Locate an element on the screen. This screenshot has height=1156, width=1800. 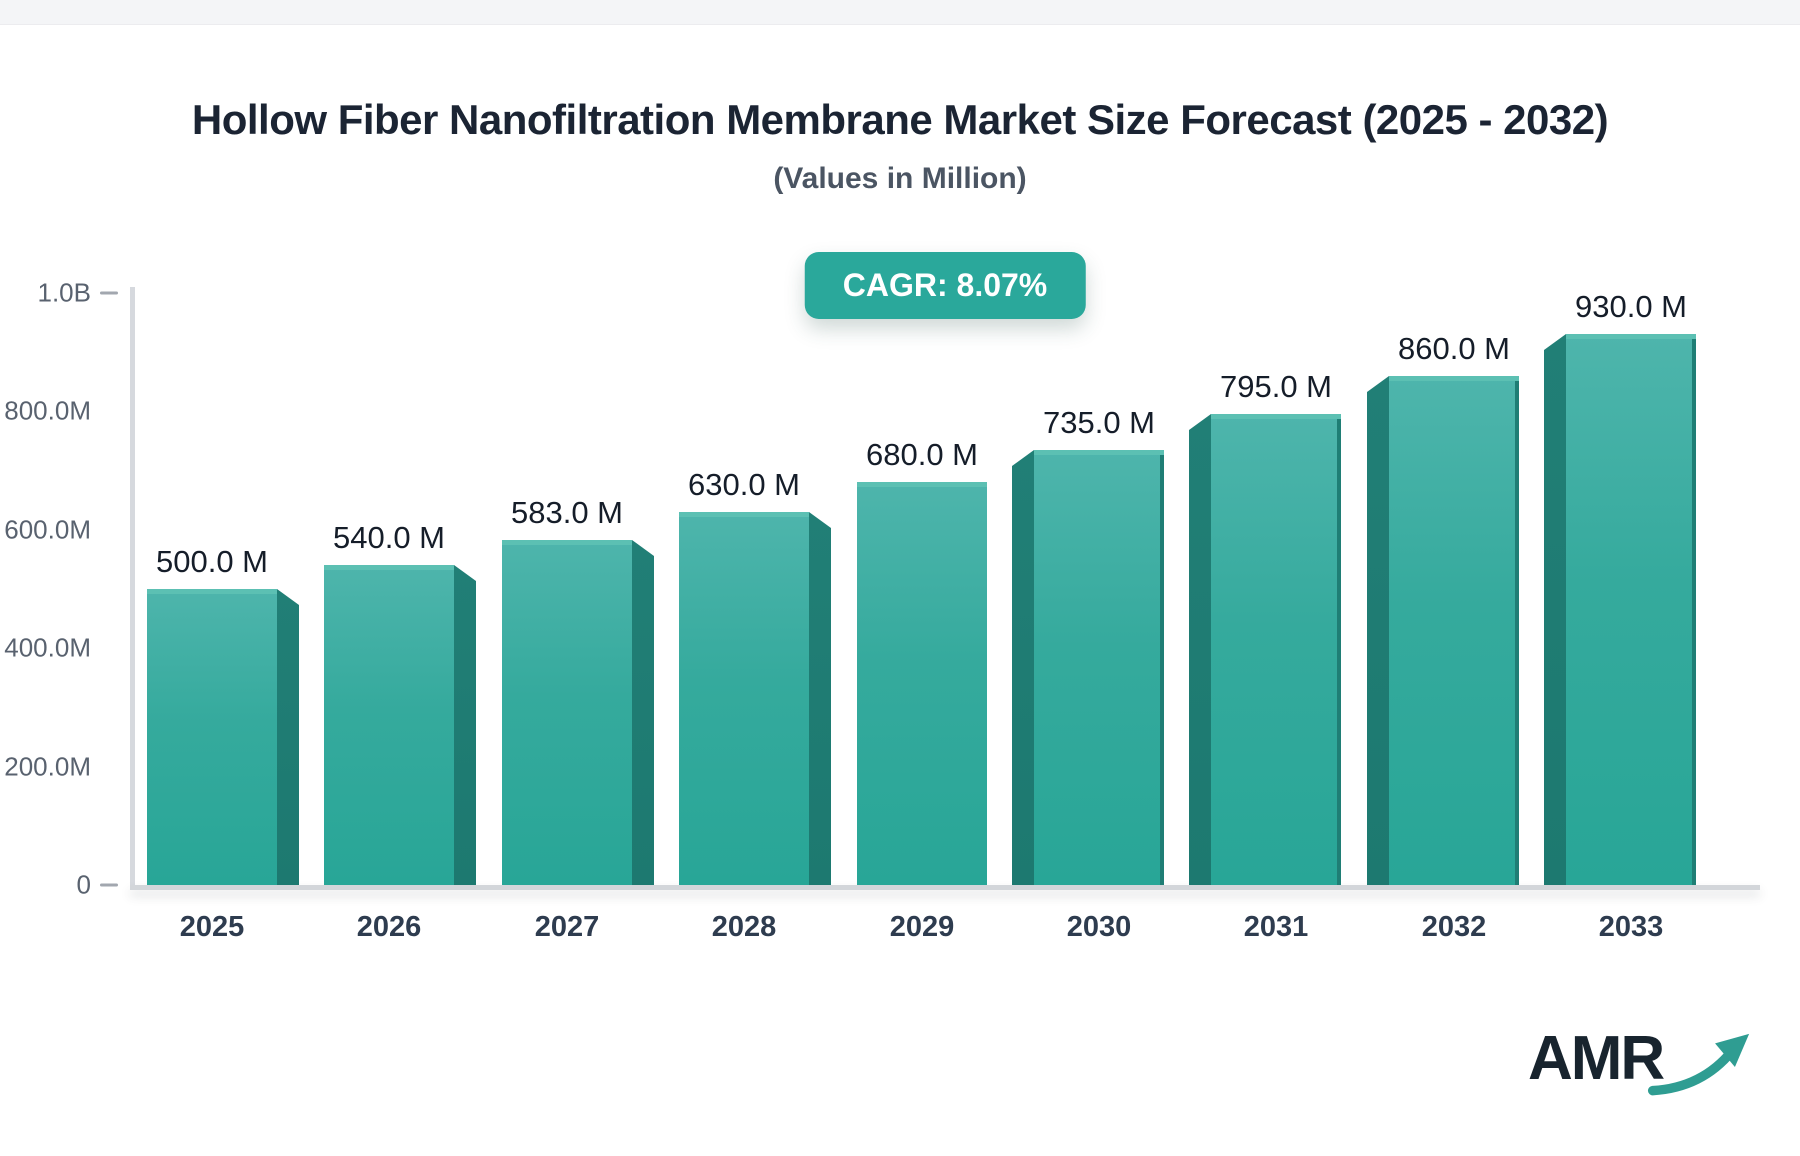
x-axis-label: 2031 is located at coordinates (1276, 927).